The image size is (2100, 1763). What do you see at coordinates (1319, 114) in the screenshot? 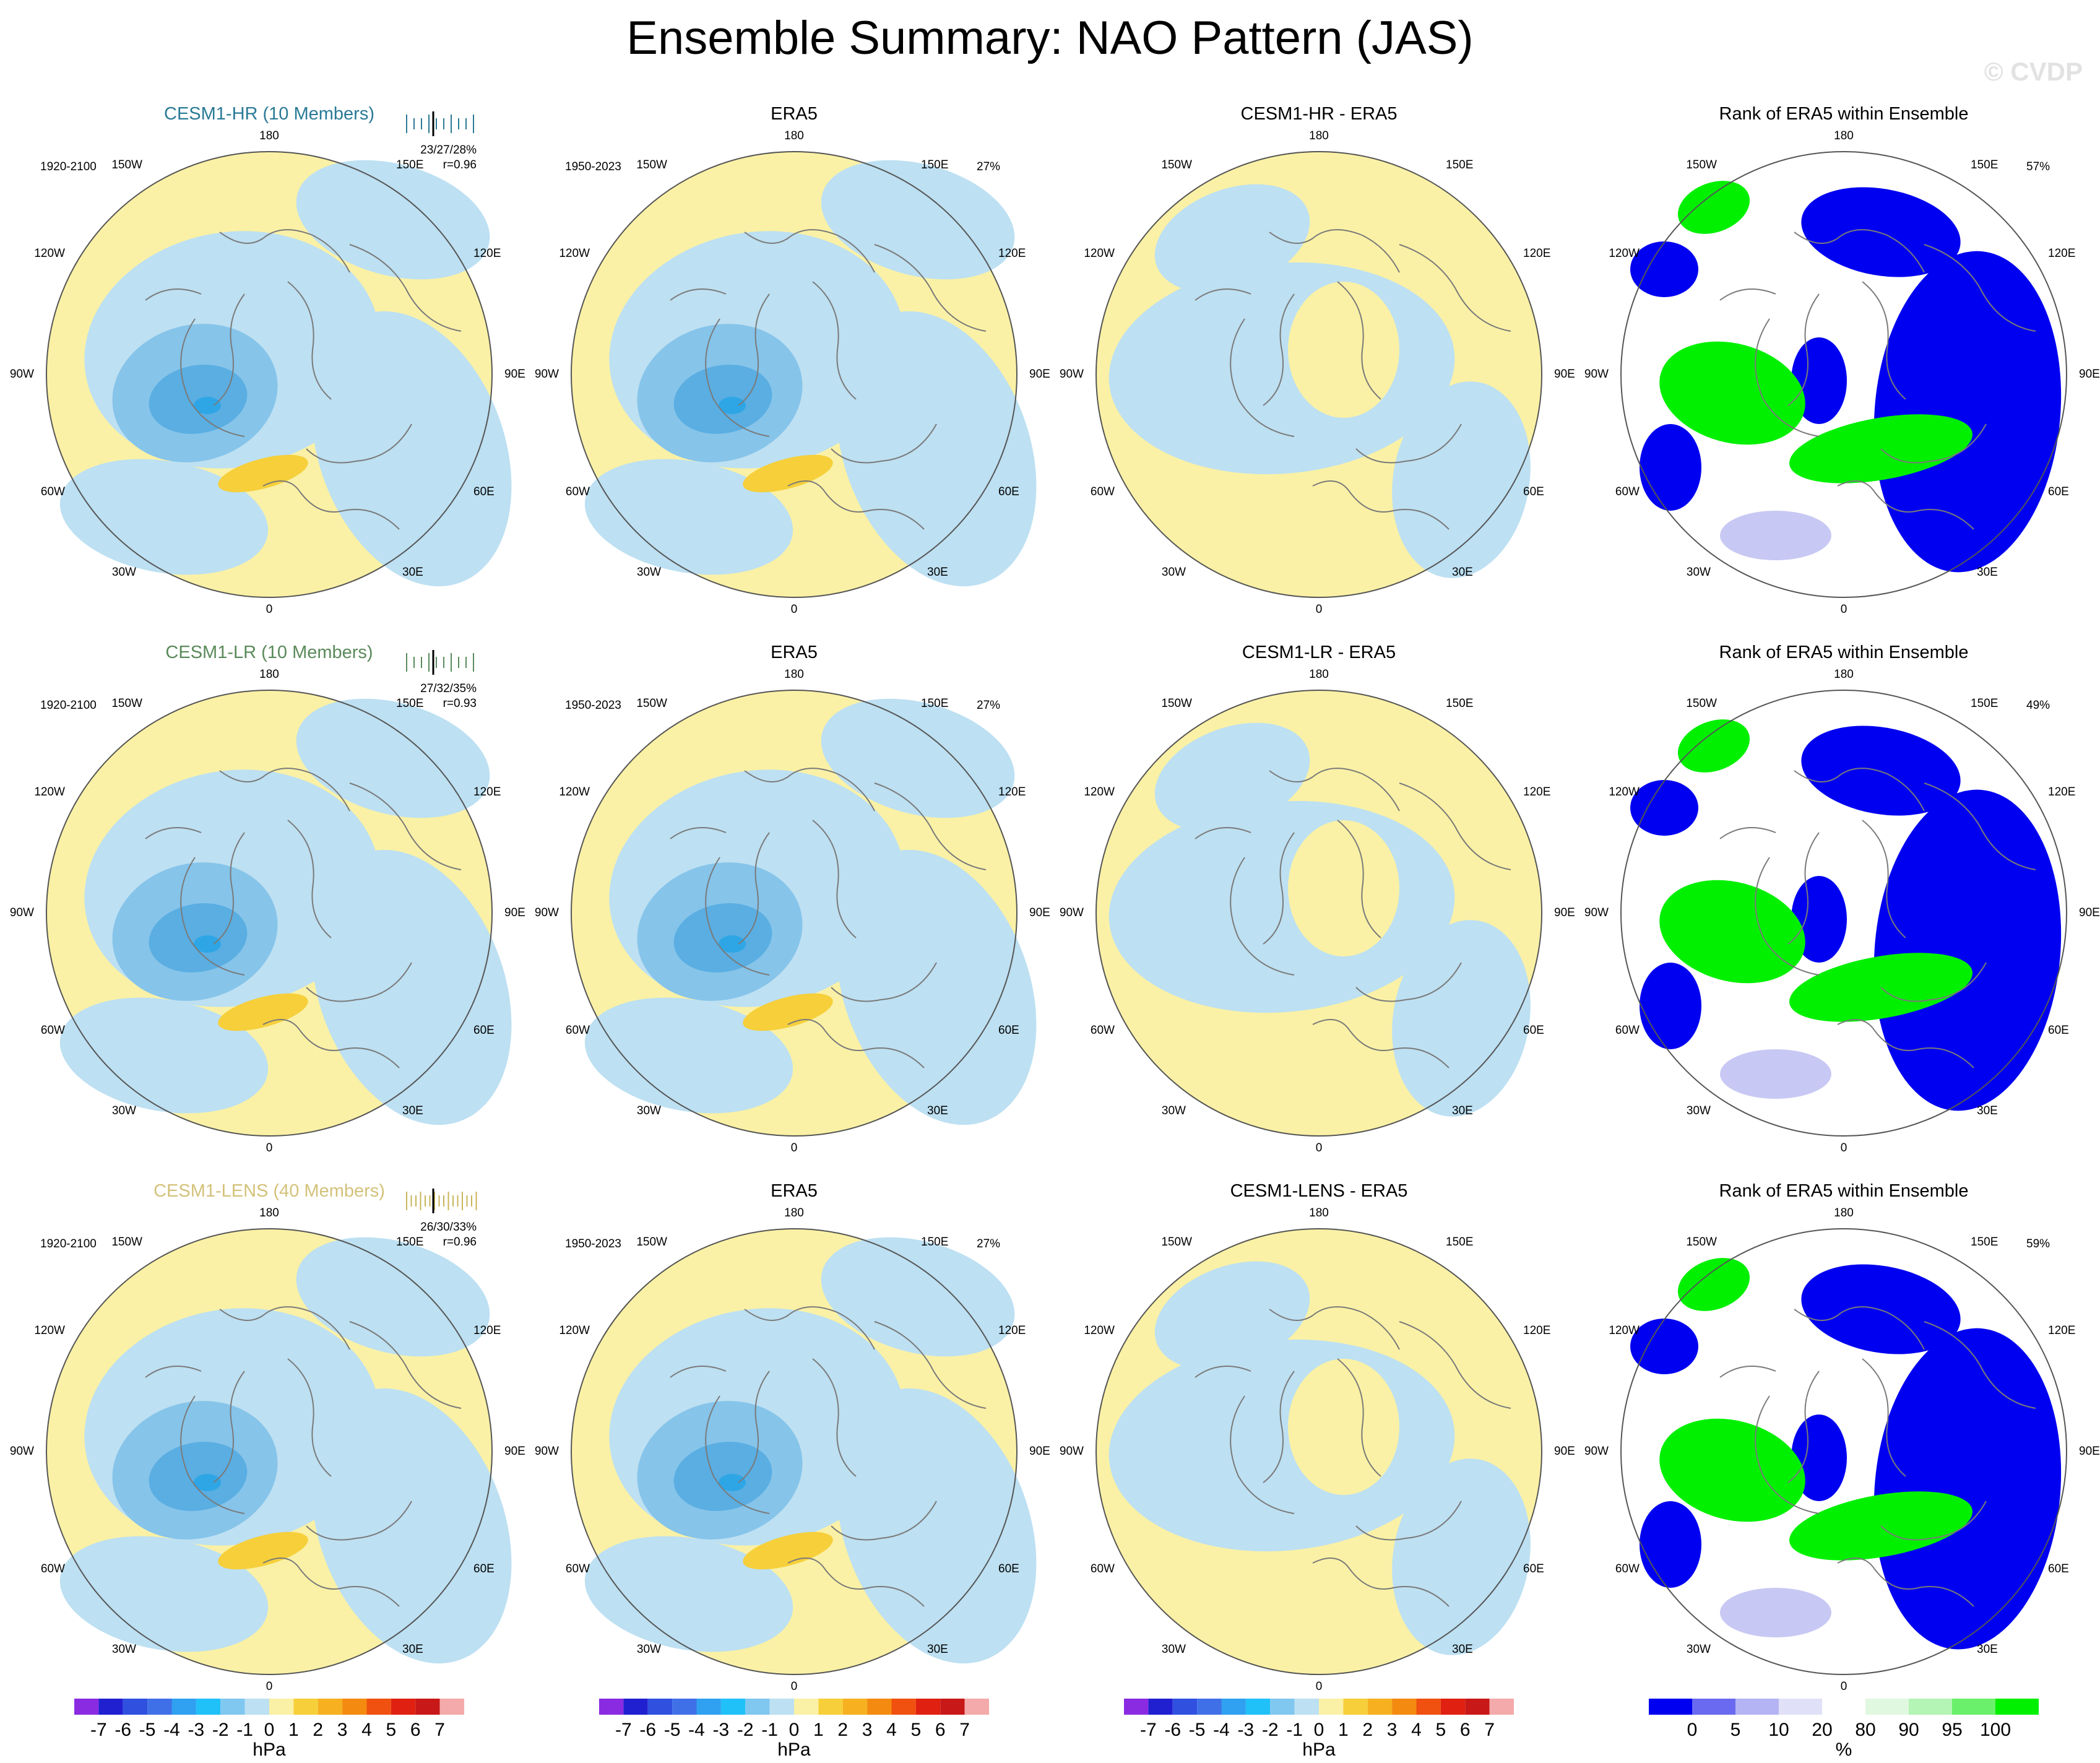
I see `diff-panel-title: CESM1-HR - ERA5` at bounding box center [1319, 114].